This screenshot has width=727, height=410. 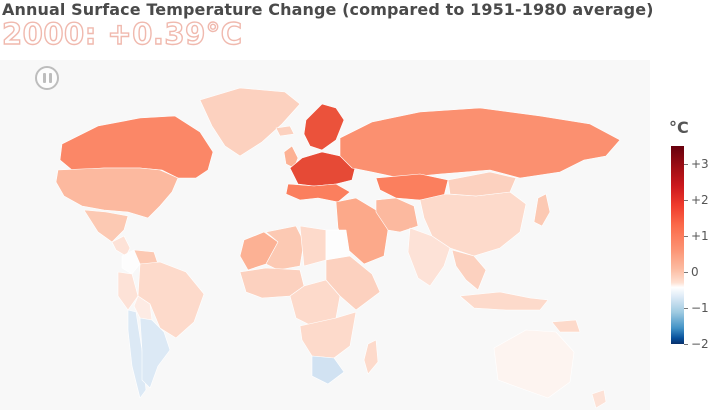 I want to click on region-mongolia, so click(x=482, y=184).